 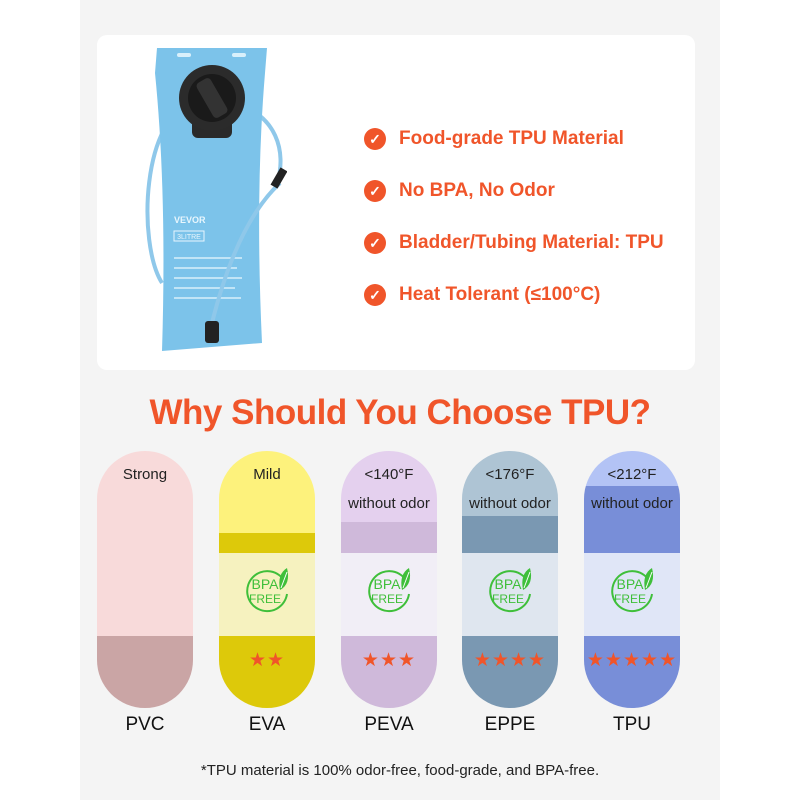 I want to click on material-column-pvc: Strong, so click(x=145, y=579).